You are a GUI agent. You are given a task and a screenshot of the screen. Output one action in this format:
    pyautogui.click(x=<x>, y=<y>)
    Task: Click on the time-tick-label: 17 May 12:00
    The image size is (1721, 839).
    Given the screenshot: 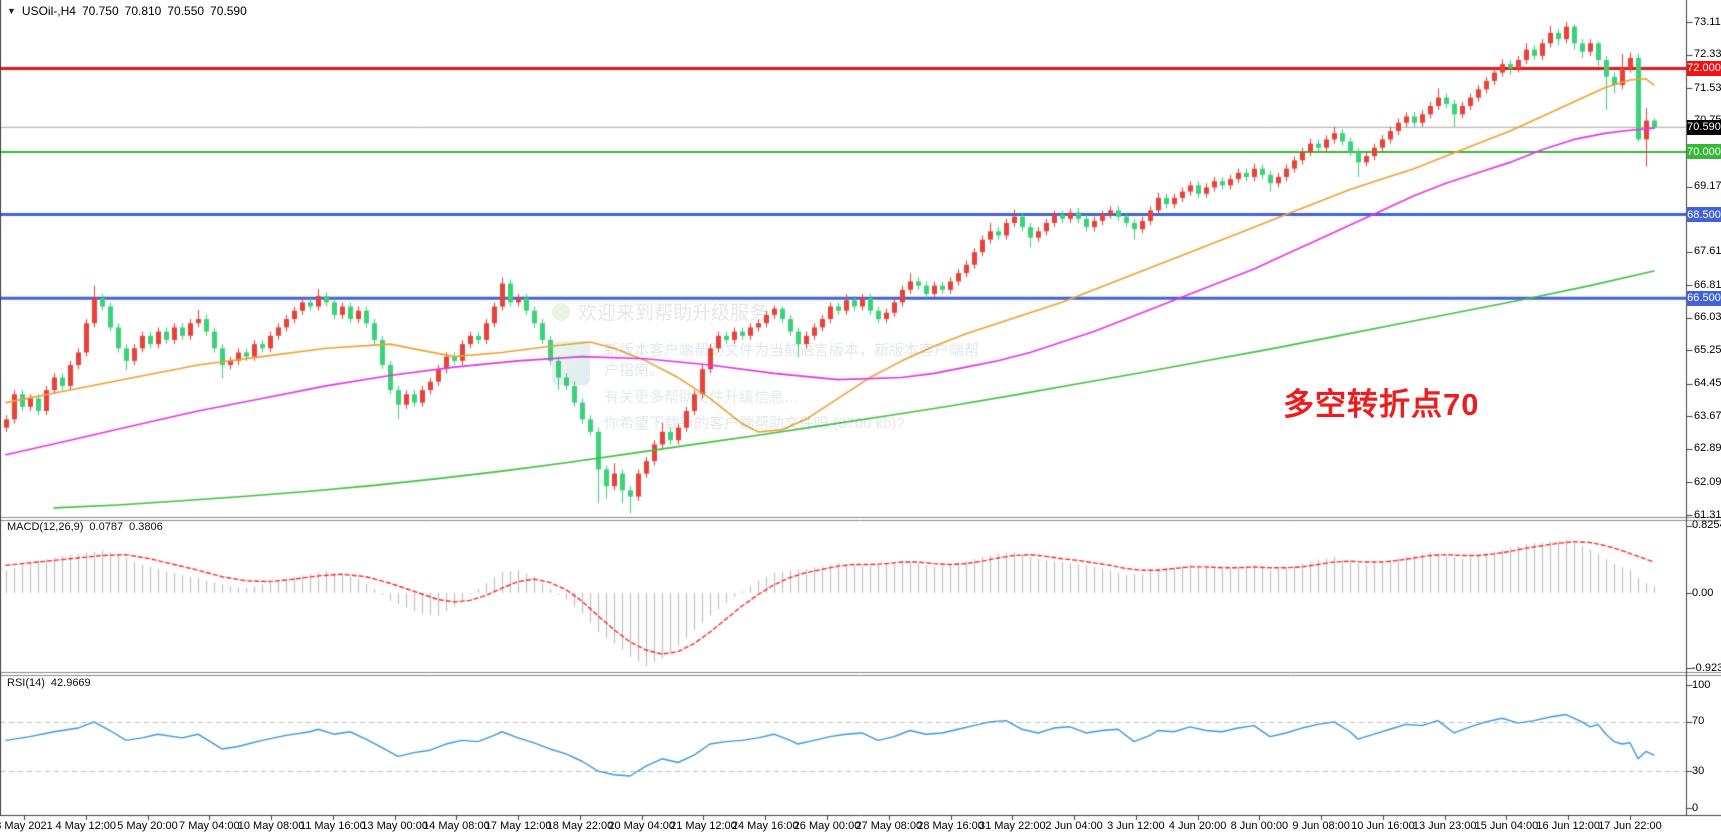 What is the action you would take?
    pyautogui.click(x=518, y=826)
    